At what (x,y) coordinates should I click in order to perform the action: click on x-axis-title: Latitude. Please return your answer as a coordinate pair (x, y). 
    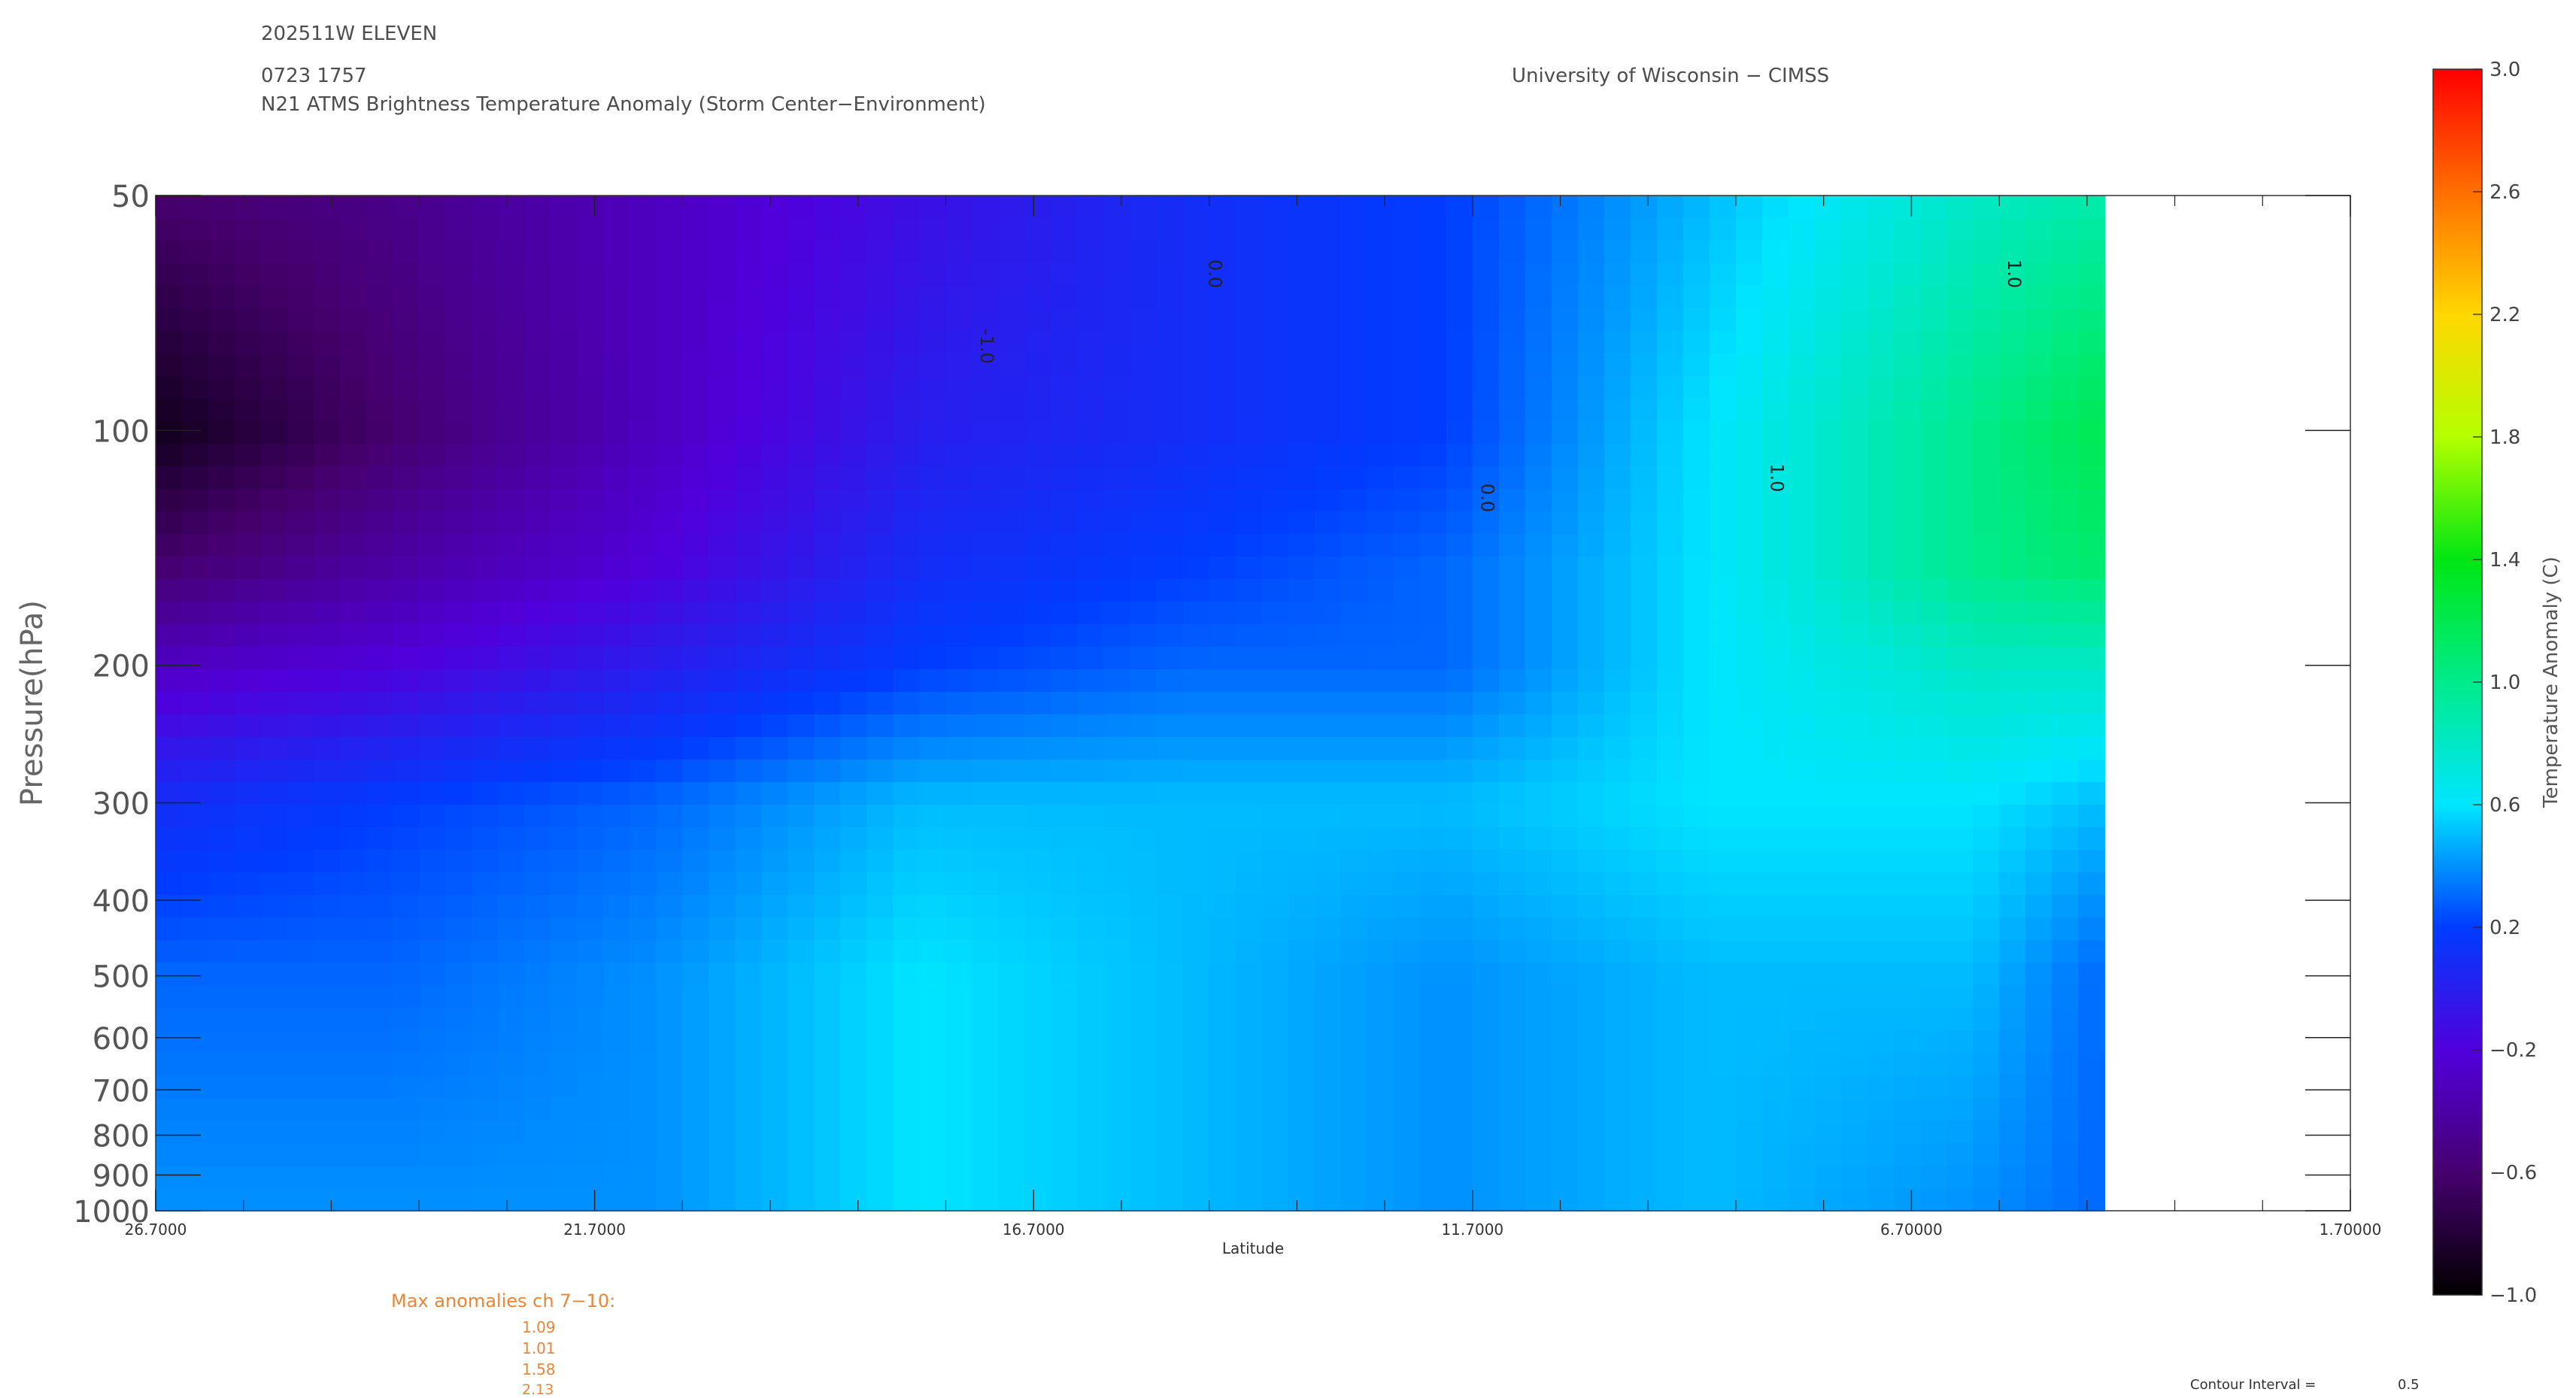
    Looking at the image, I should click on (1253, 1248).